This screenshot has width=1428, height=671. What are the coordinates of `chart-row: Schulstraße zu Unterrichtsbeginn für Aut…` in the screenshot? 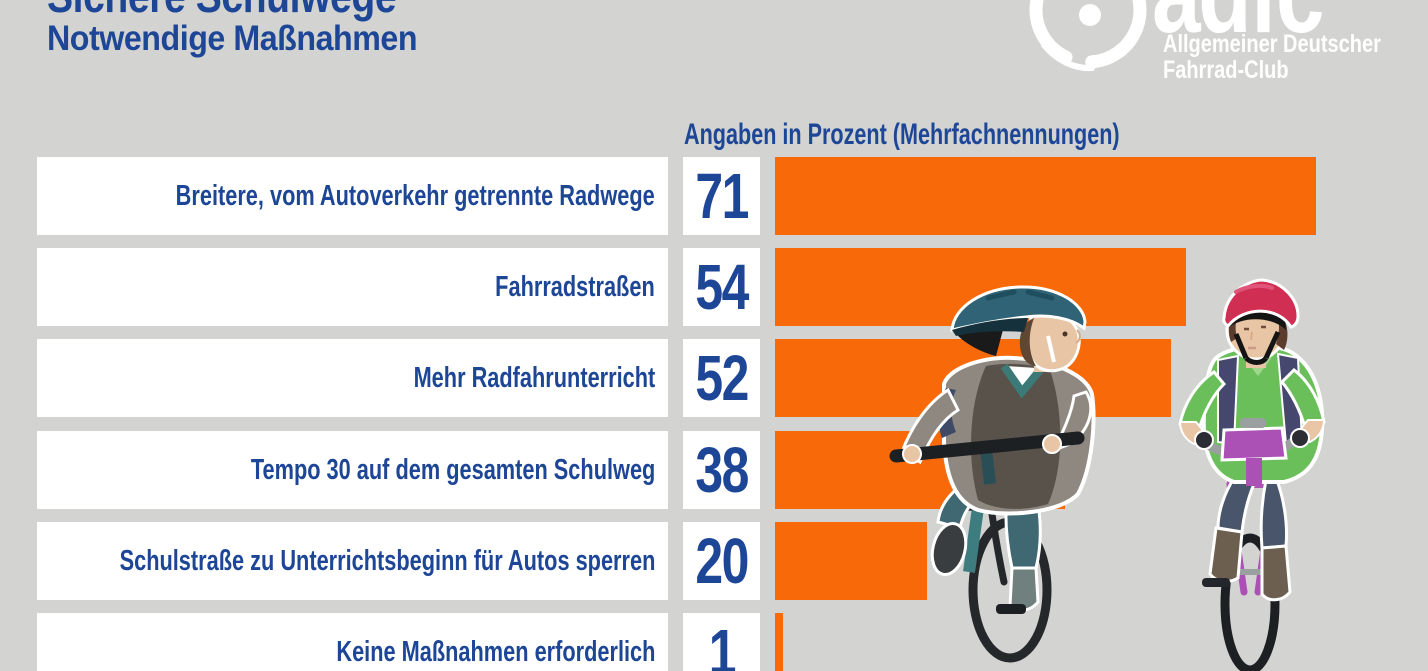 It's located at (714, 561).